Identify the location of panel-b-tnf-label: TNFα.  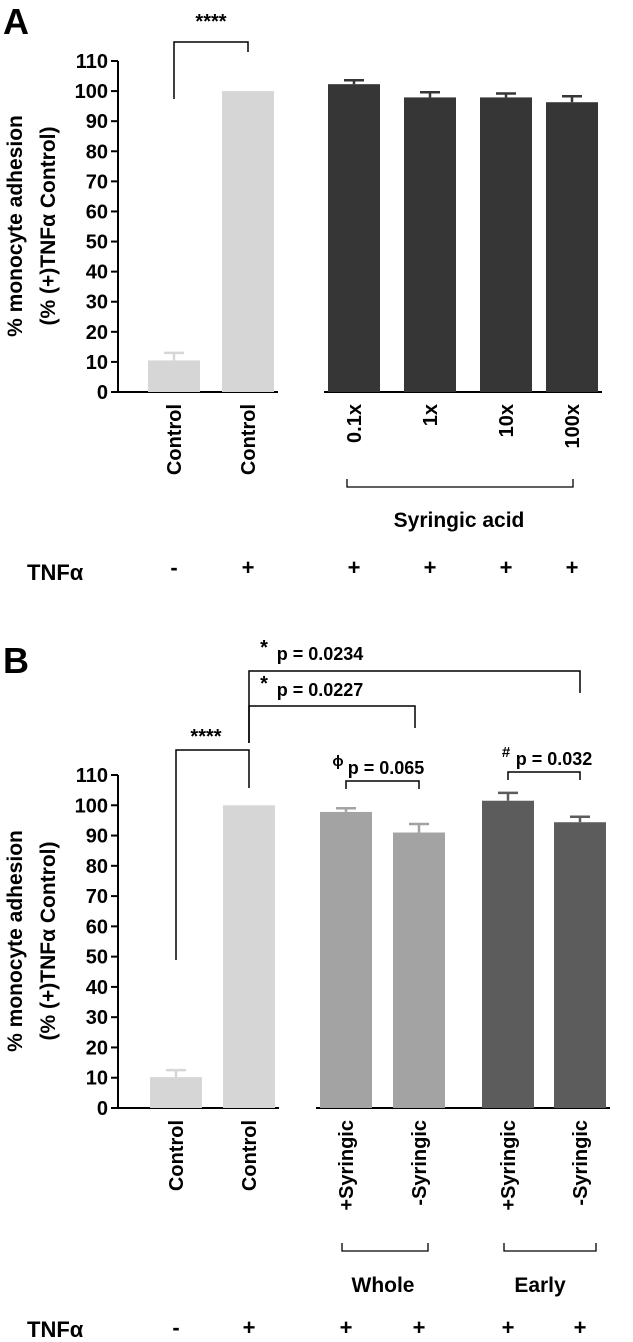
(55, 1329).